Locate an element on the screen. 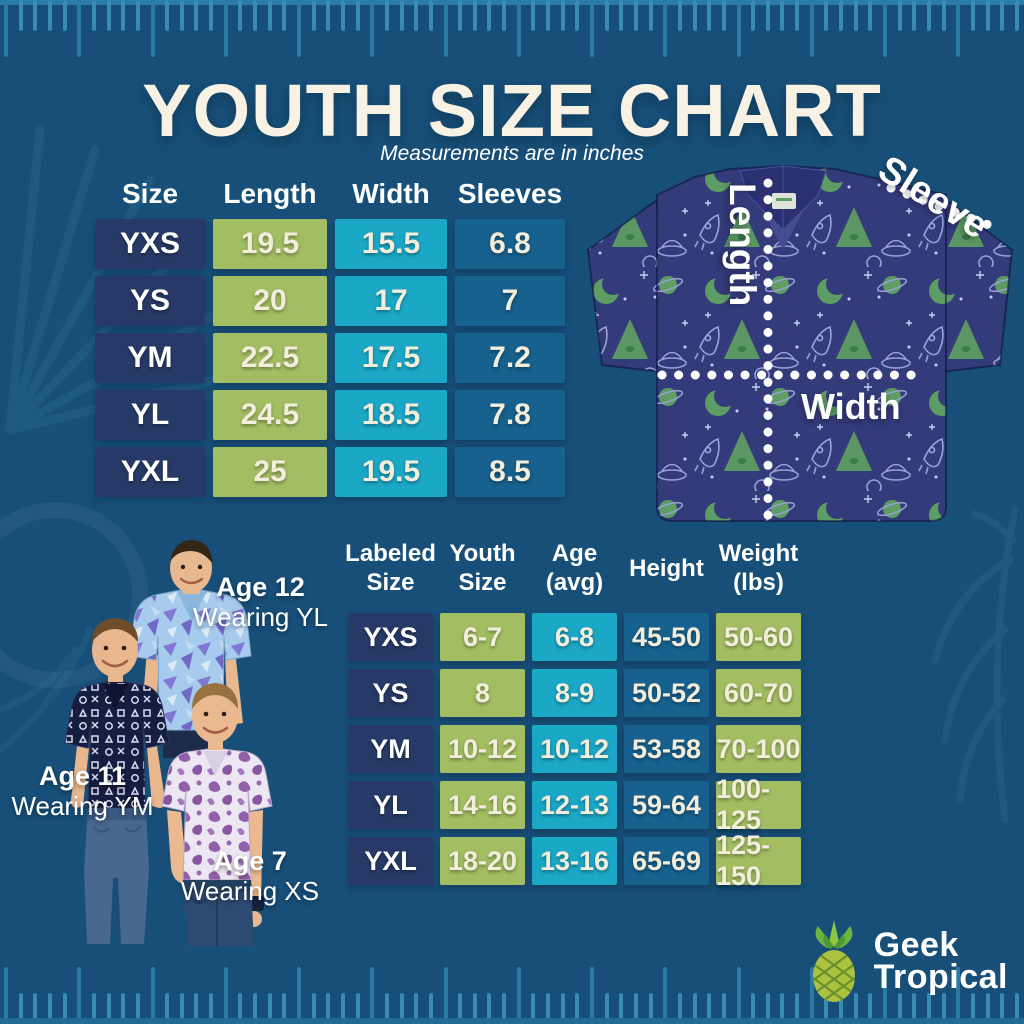  page-title: YOUTH SIZE CHART is located at coordinates (512, 110).